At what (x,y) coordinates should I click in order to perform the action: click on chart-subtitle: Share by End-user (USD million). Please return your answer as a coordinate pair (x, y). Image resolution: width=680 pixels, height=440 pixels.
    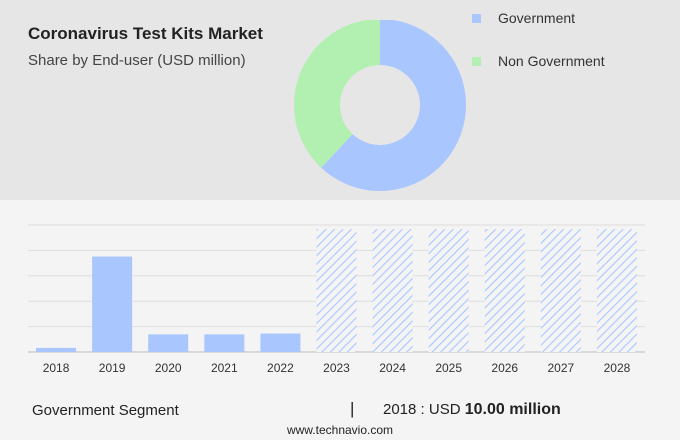
    Looking at the image, I should click on (137, 60).